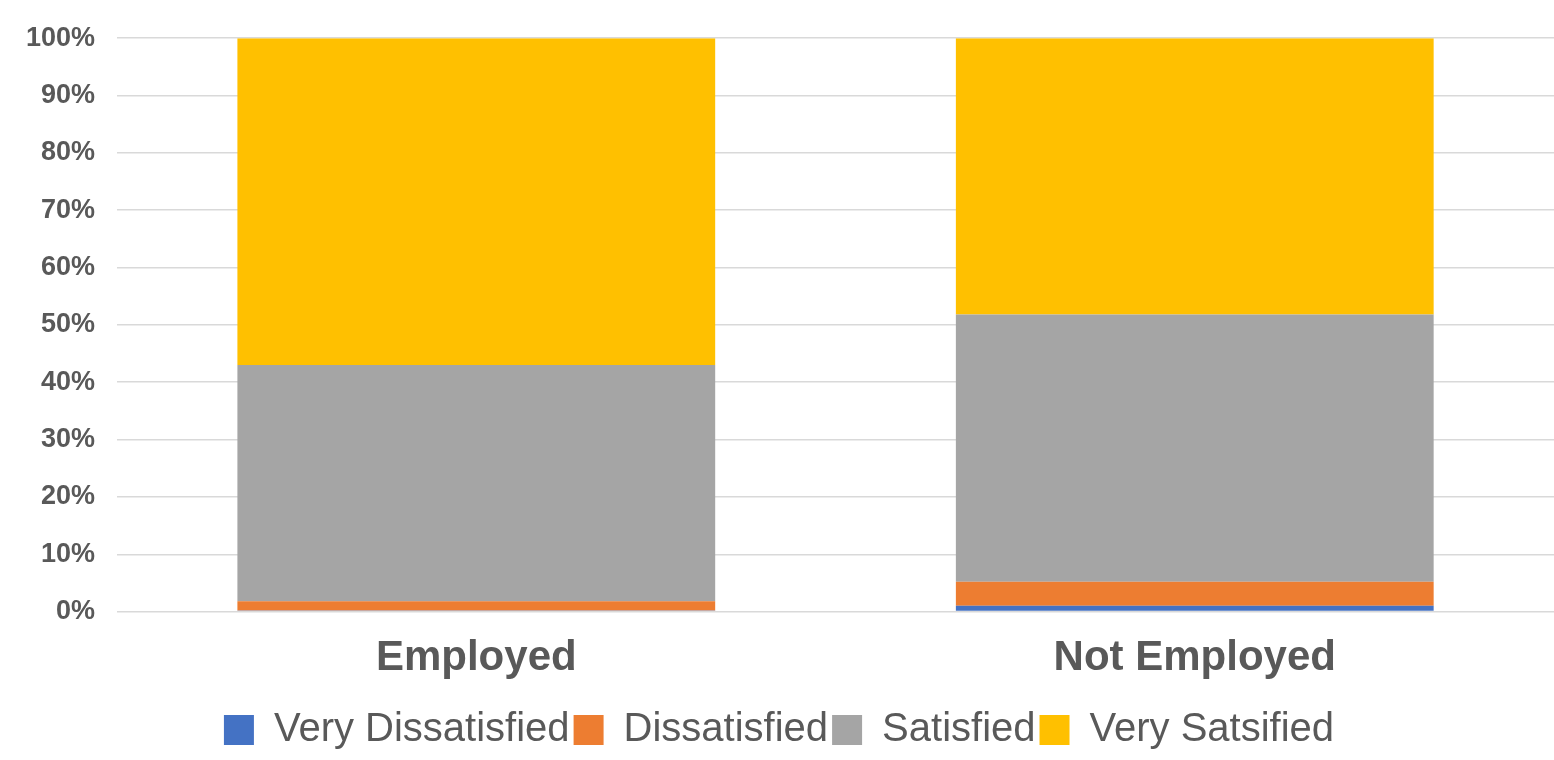 The image size is (1554, 760). What do you see at coordinates (1194, 656) in the screenshot?
I see `x-tick-label: Not Employed` at bounding box center [1194, 656].